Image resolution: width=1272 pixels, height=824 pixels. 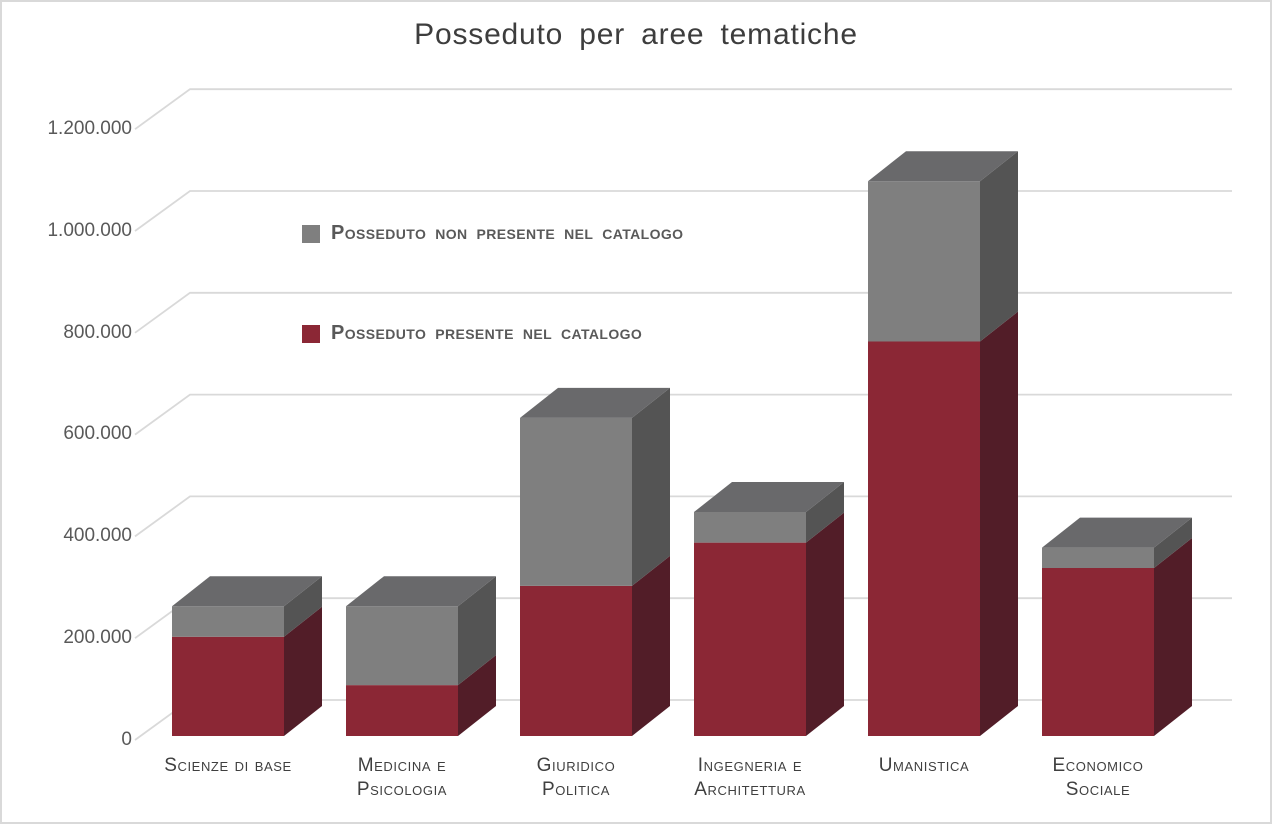 I want to click on y-axis-tick-200000: 200.000, so click(x=97, y=637).